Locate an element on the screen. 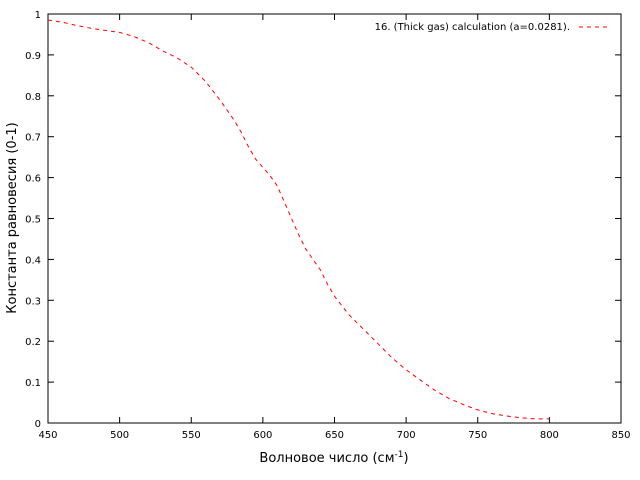 Image resolution: width=640 pixels, height=480 pixels. legend-label: 16. (Thick gas) calculation (a=0.0281). is located at coordinates (472, 27).